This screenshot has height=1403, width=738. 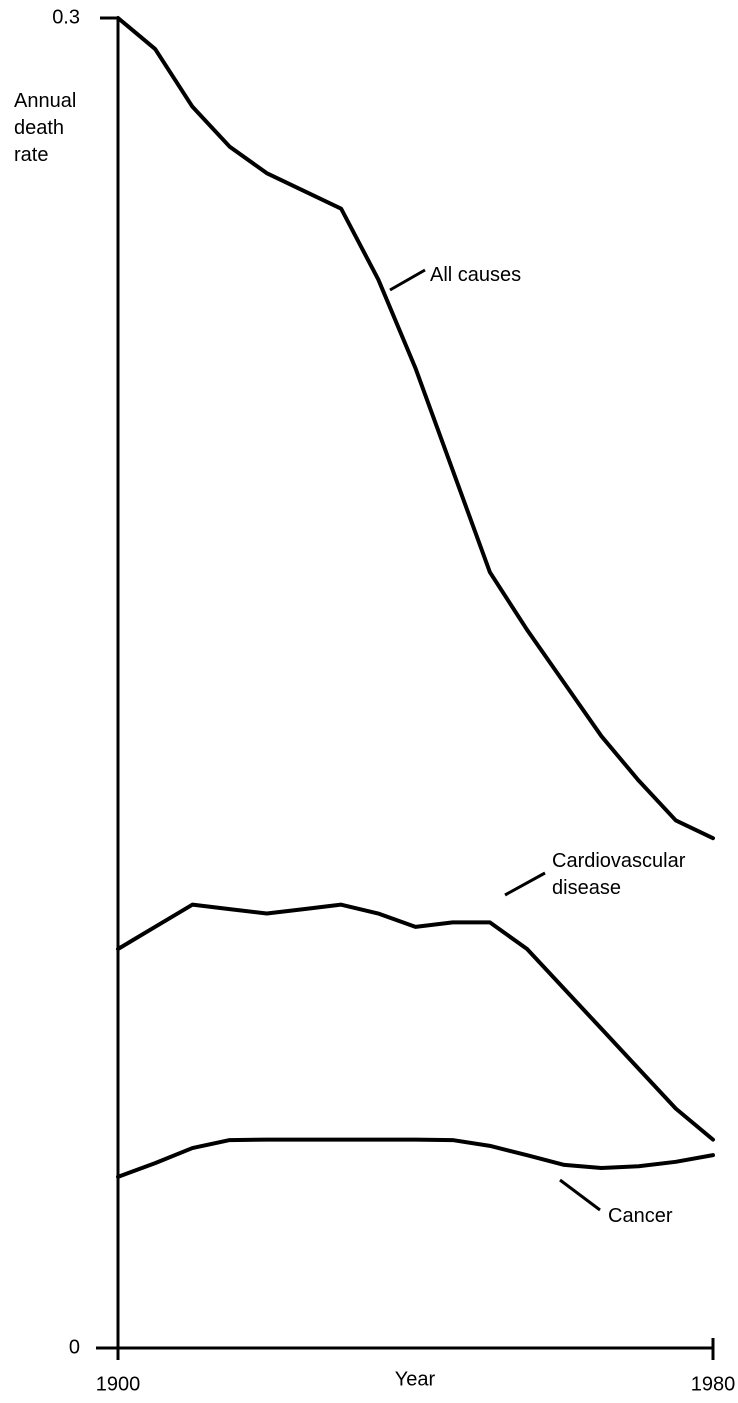 I want to click on y-axis-label: Annual death rate, so click(x=45, y=128).